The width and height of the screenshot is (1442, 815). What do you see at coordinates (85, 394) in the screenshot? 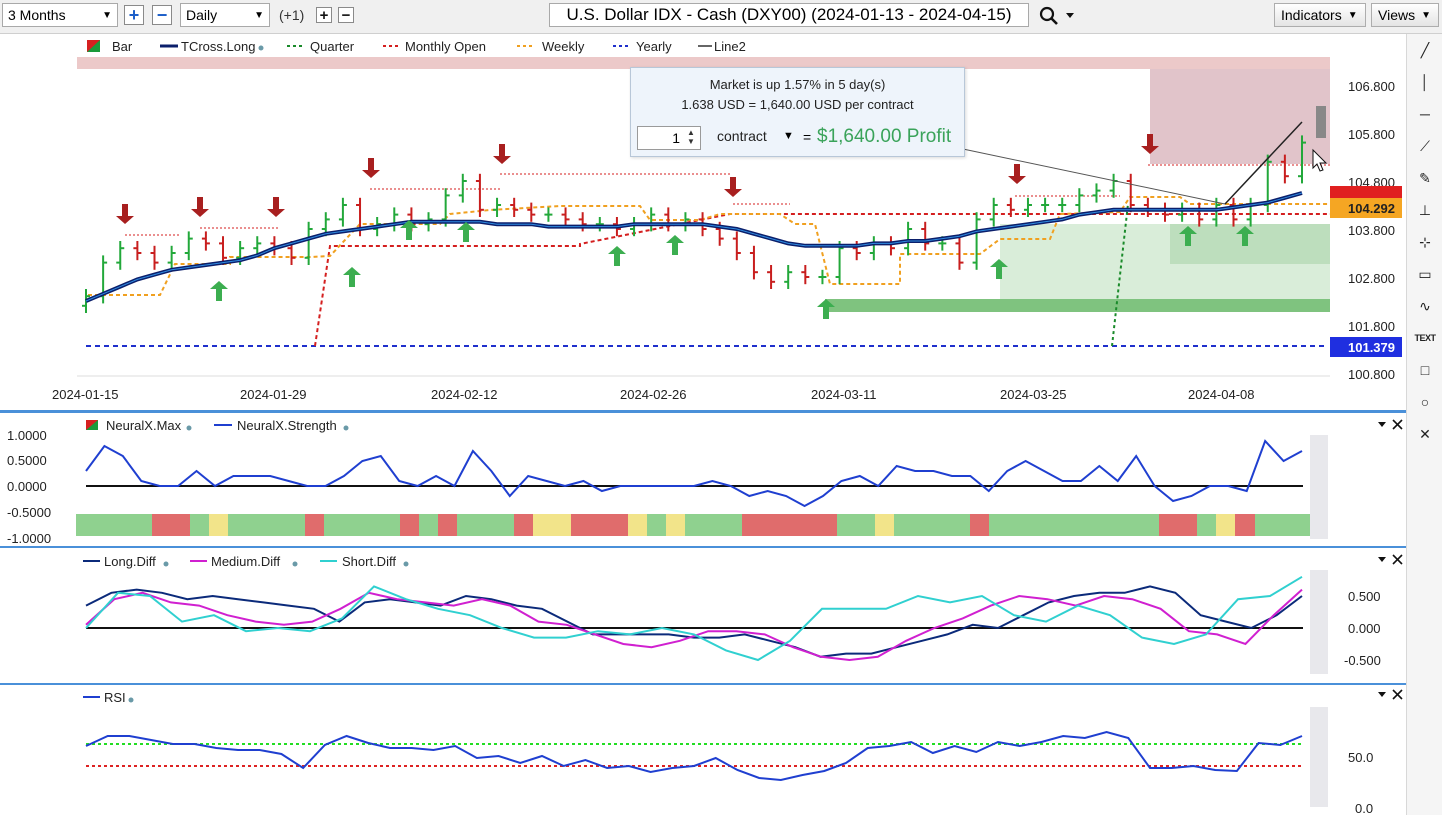
I see `x-tick: 2024-01-15` at bounding box center [85, 394].